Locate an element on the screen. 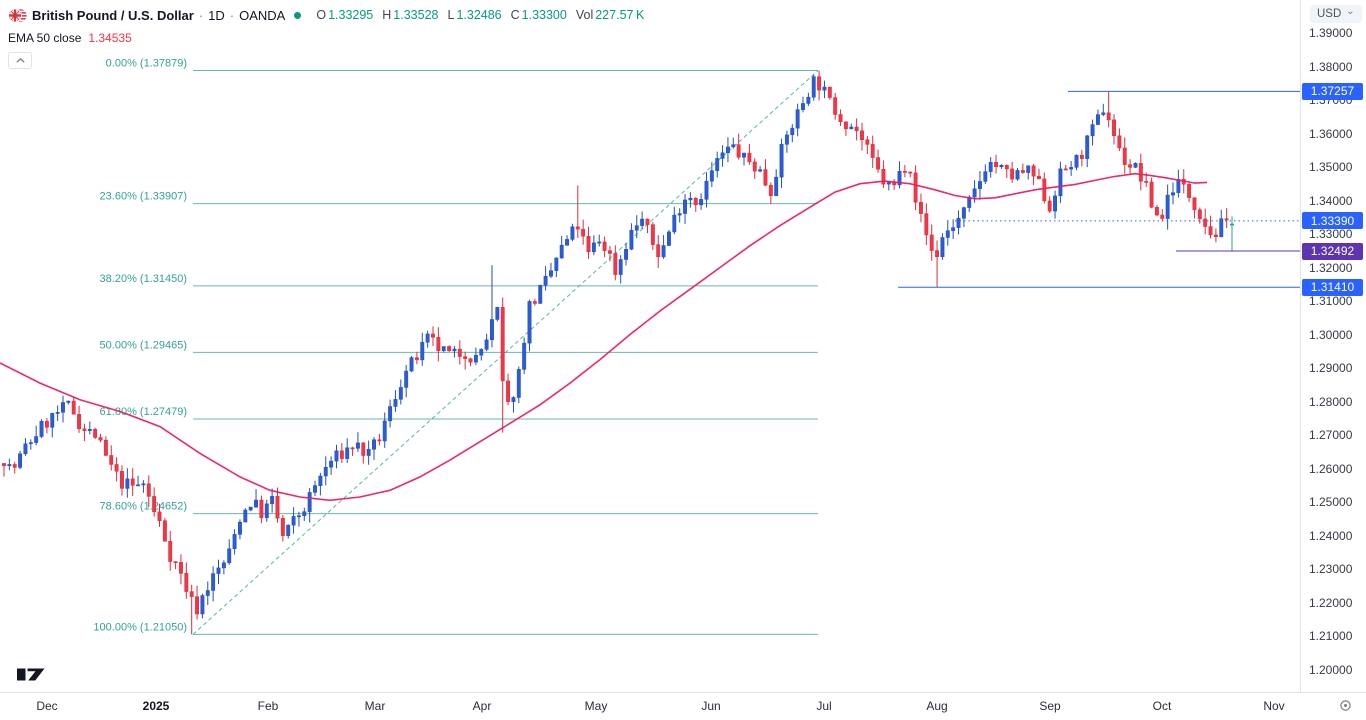 Image resolution: width=1366 pixels, height=720 pixels. ema-indicator-label: EMA 50 close is located at coordinates (45, 38).